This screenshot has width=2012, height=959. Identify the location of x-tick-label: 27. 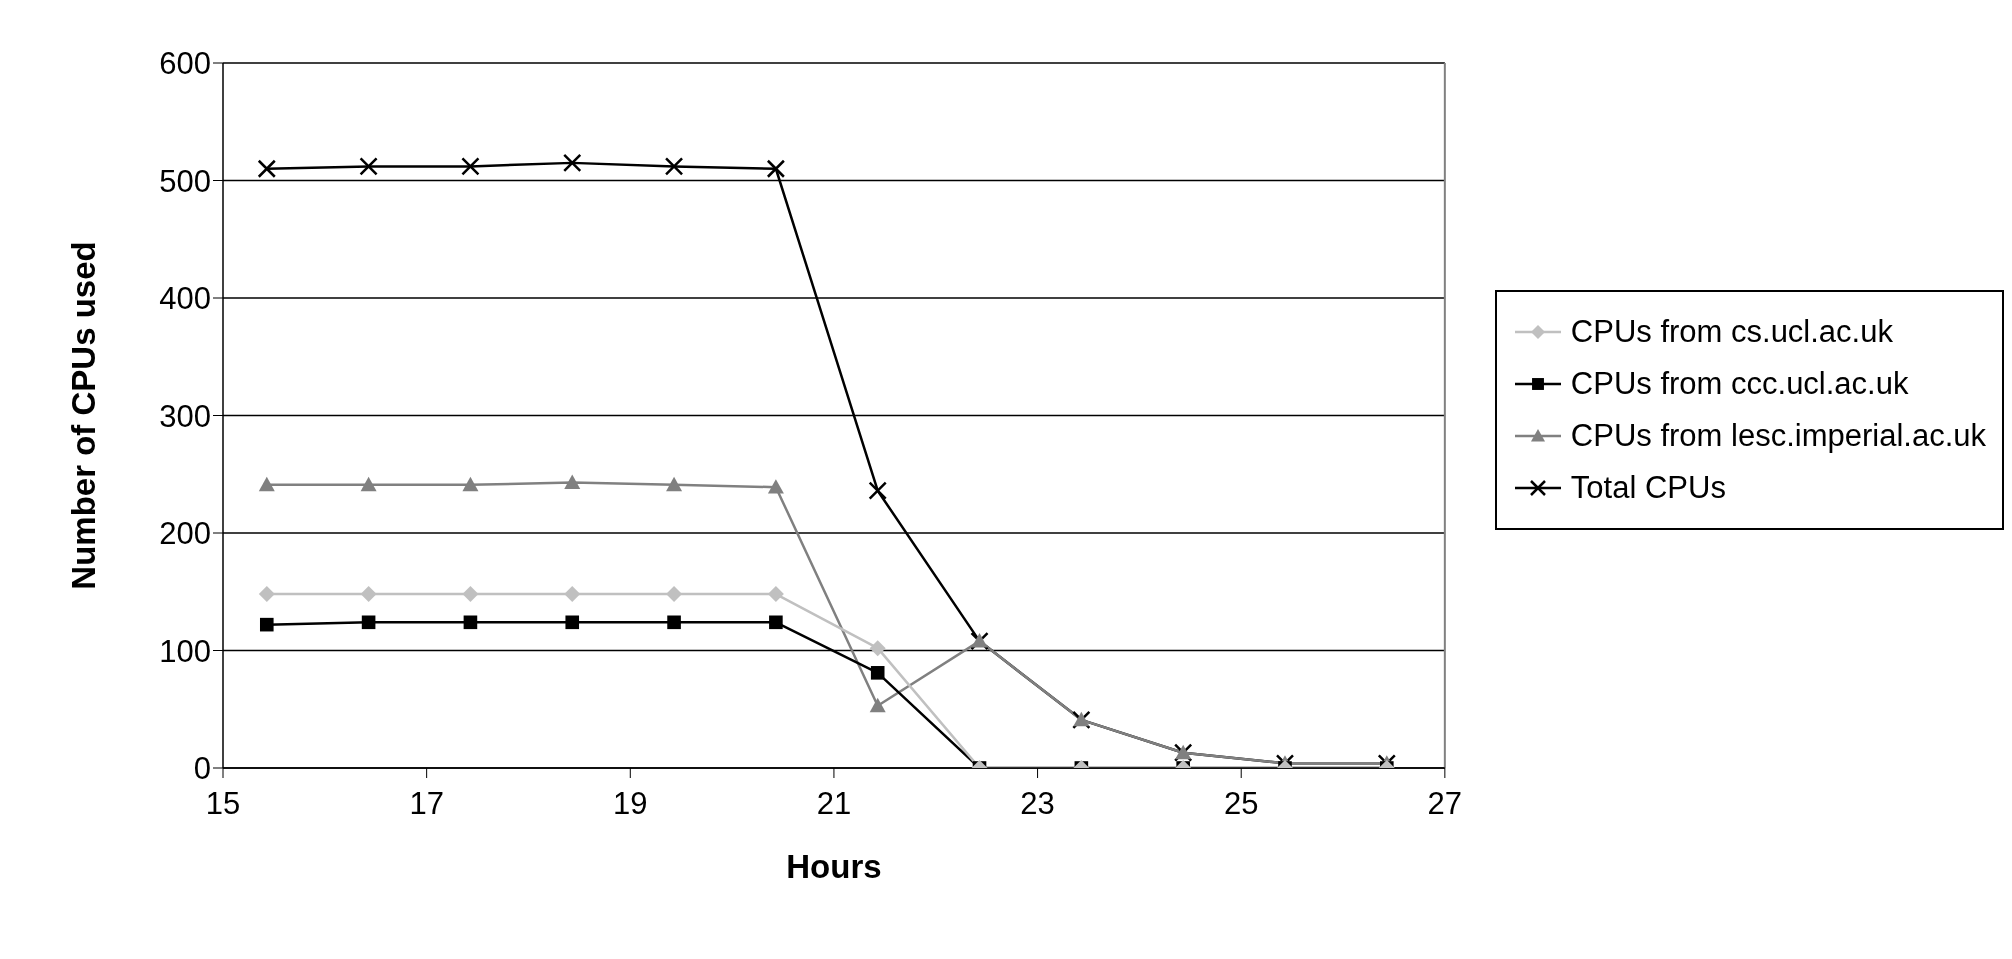
(1445, 804).